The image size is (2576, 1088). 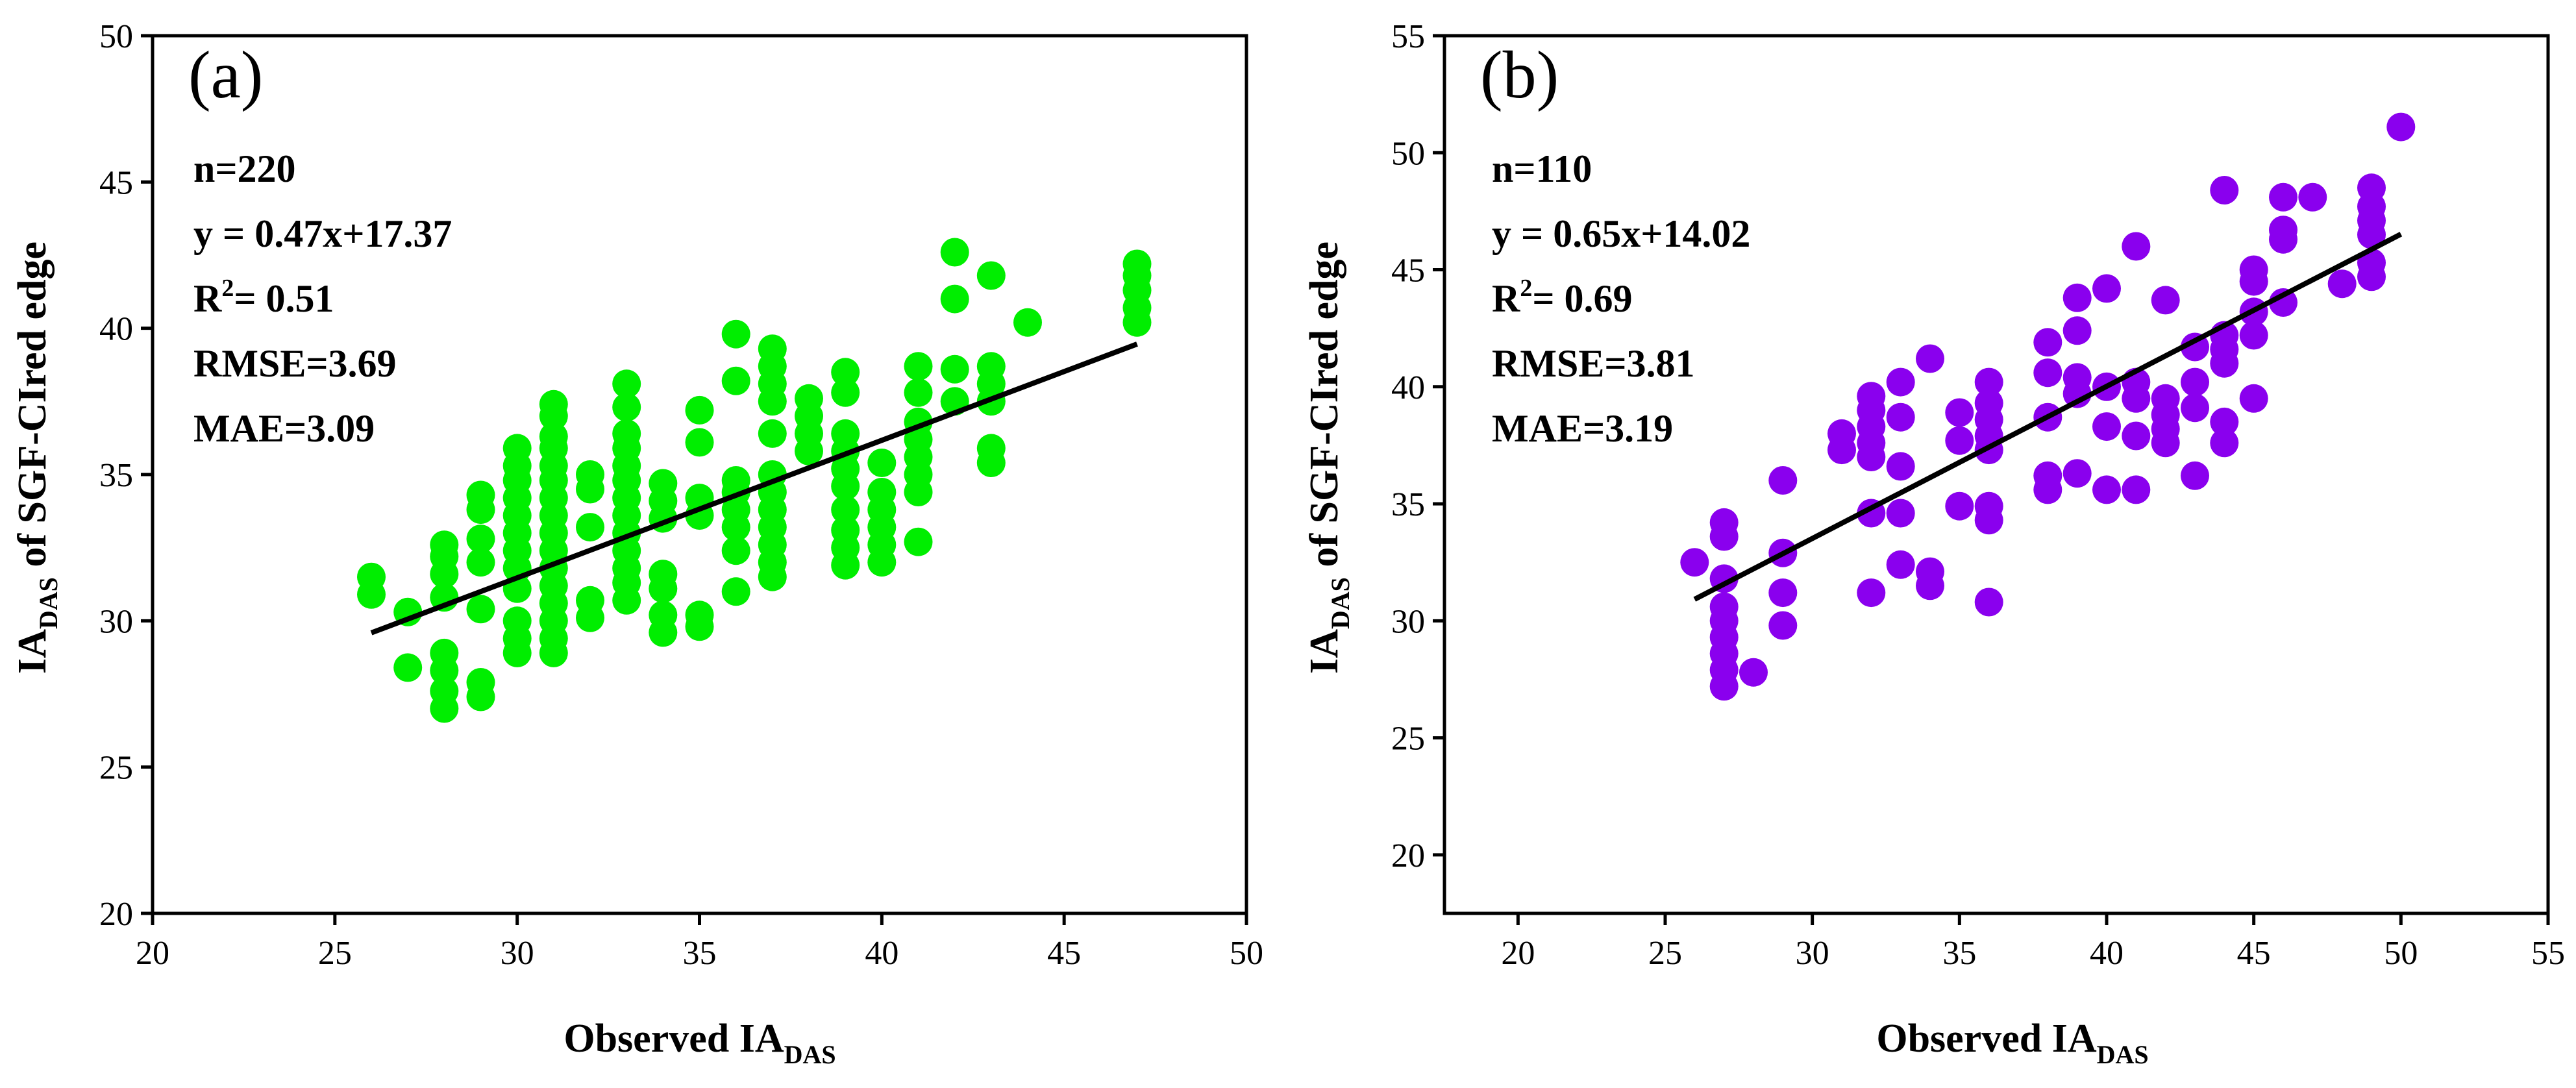 I want to click on y-axis-title-main-b: IA, so click(x=1324, y=652).